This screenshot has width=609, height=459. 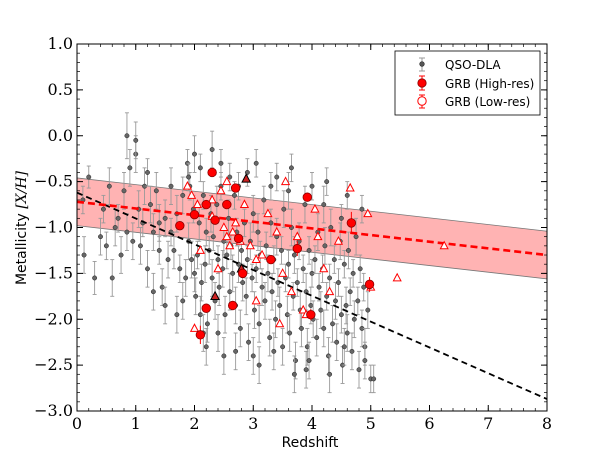 I want to click on x-tick-label: 8, so click(x=547, y=423).